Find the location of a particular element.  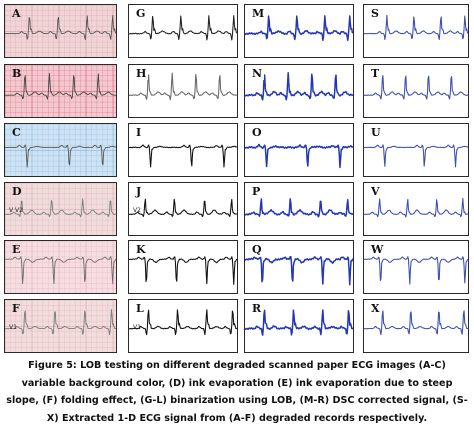

ecg-panel-d-plot is located at coordinates (60, 209).